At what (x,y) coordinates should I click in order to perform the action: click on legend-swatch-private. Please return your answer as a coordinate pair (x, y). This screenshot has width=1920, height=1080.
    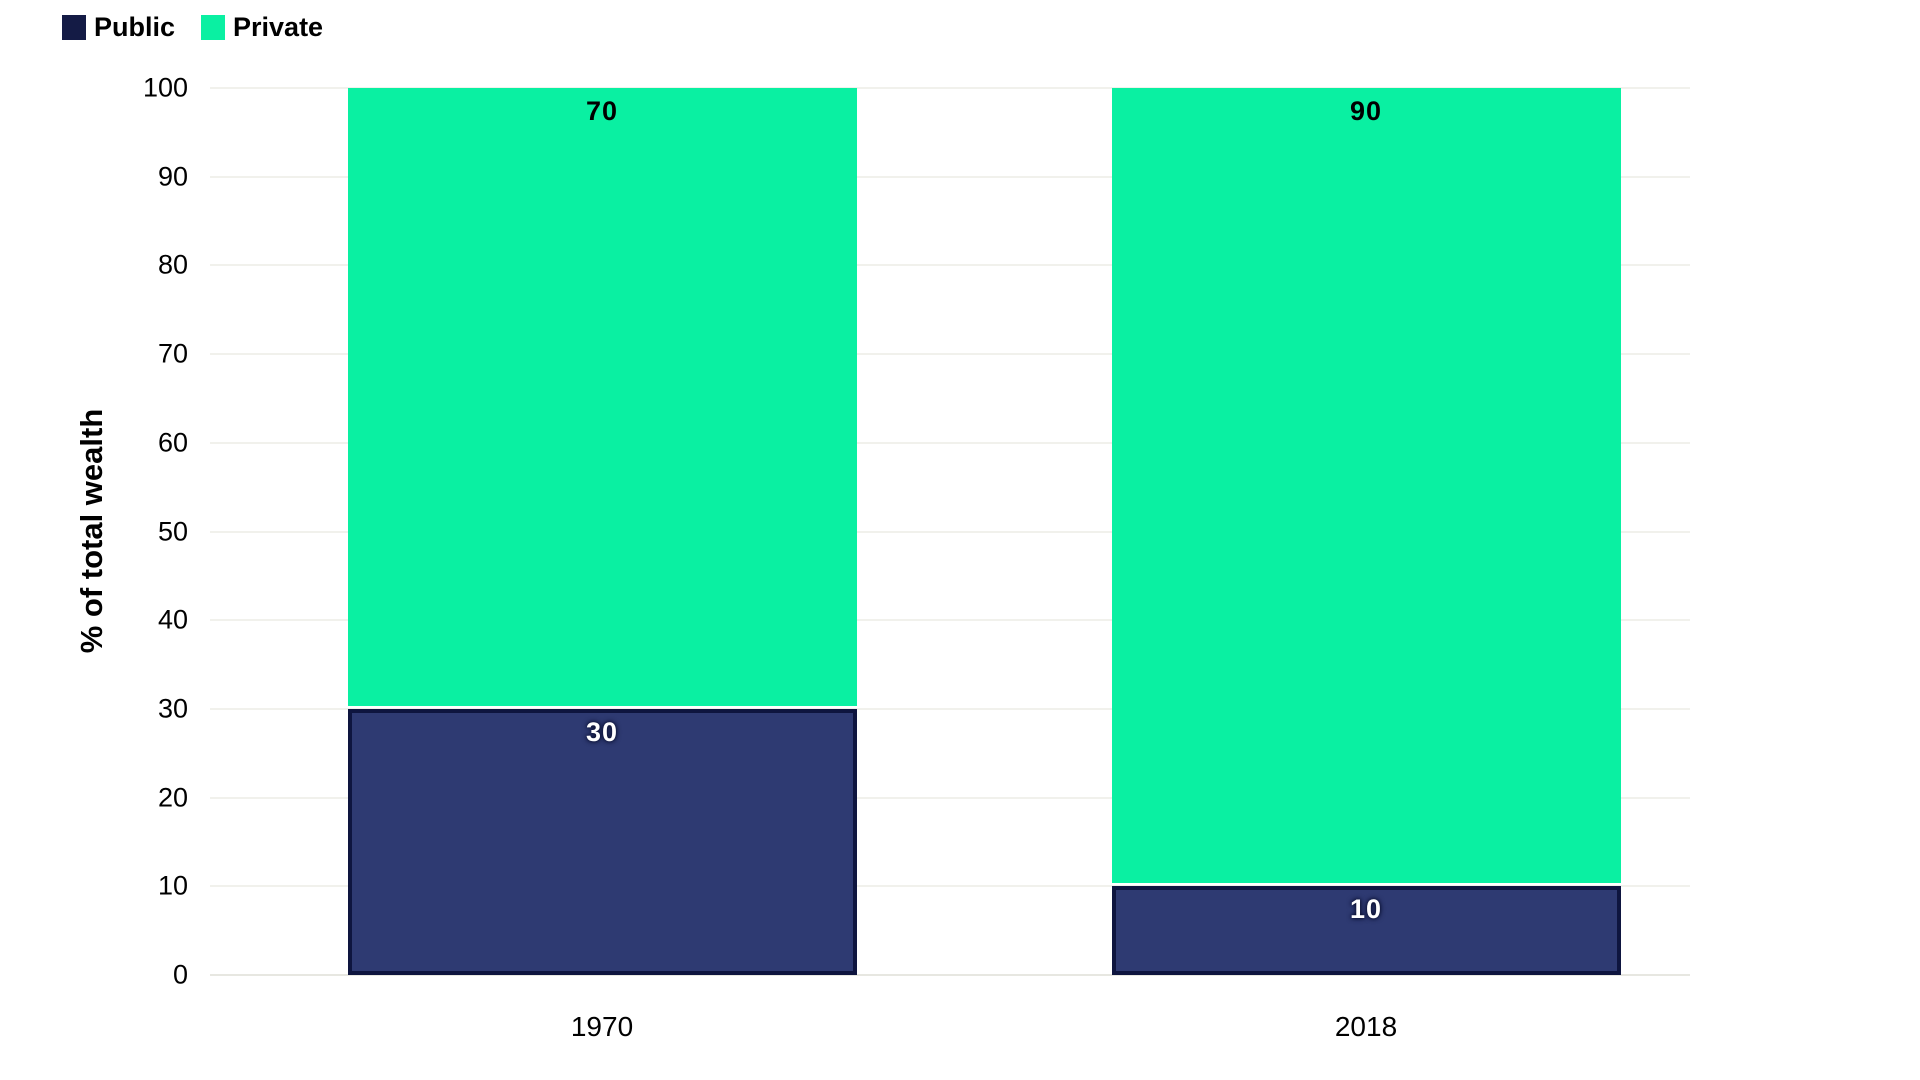
    Looking at the image, I should click on (213, 27).